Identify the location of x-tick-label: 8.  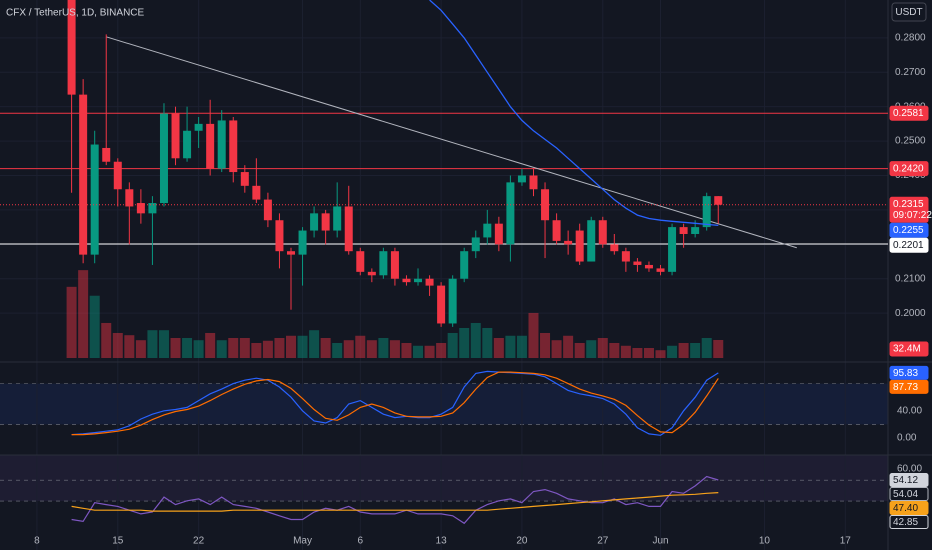
(37, 541).